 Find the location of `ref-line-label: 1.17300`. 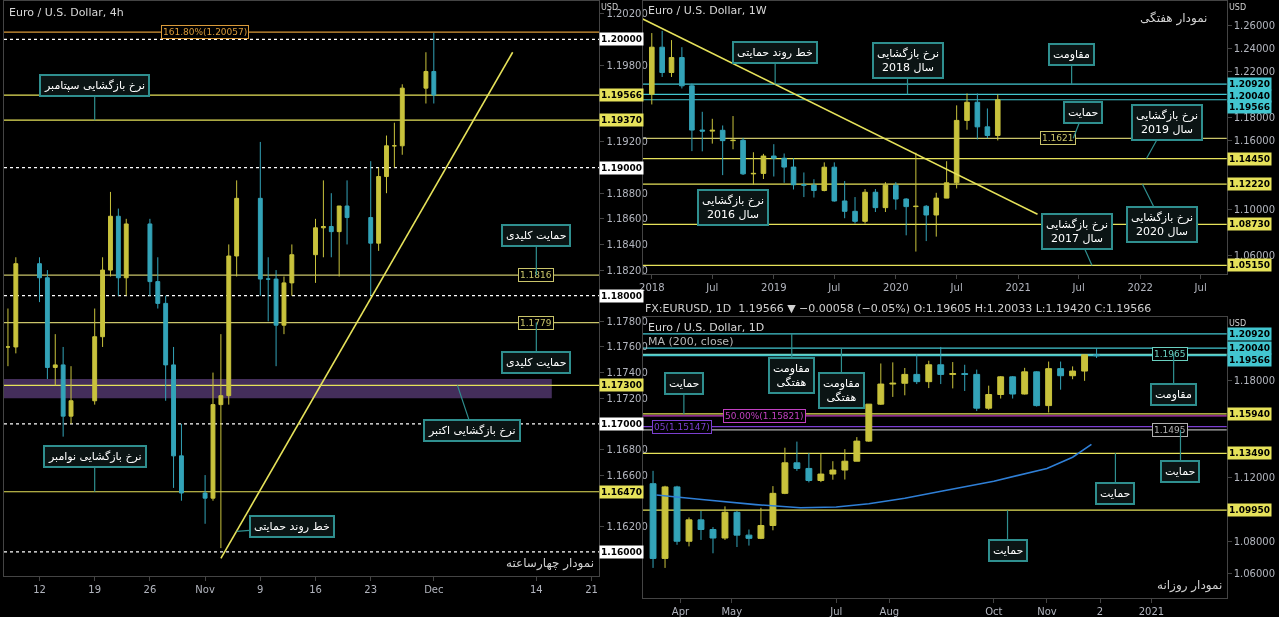

ref-line-label: 1.17300 is located at coordinates (621, 385).